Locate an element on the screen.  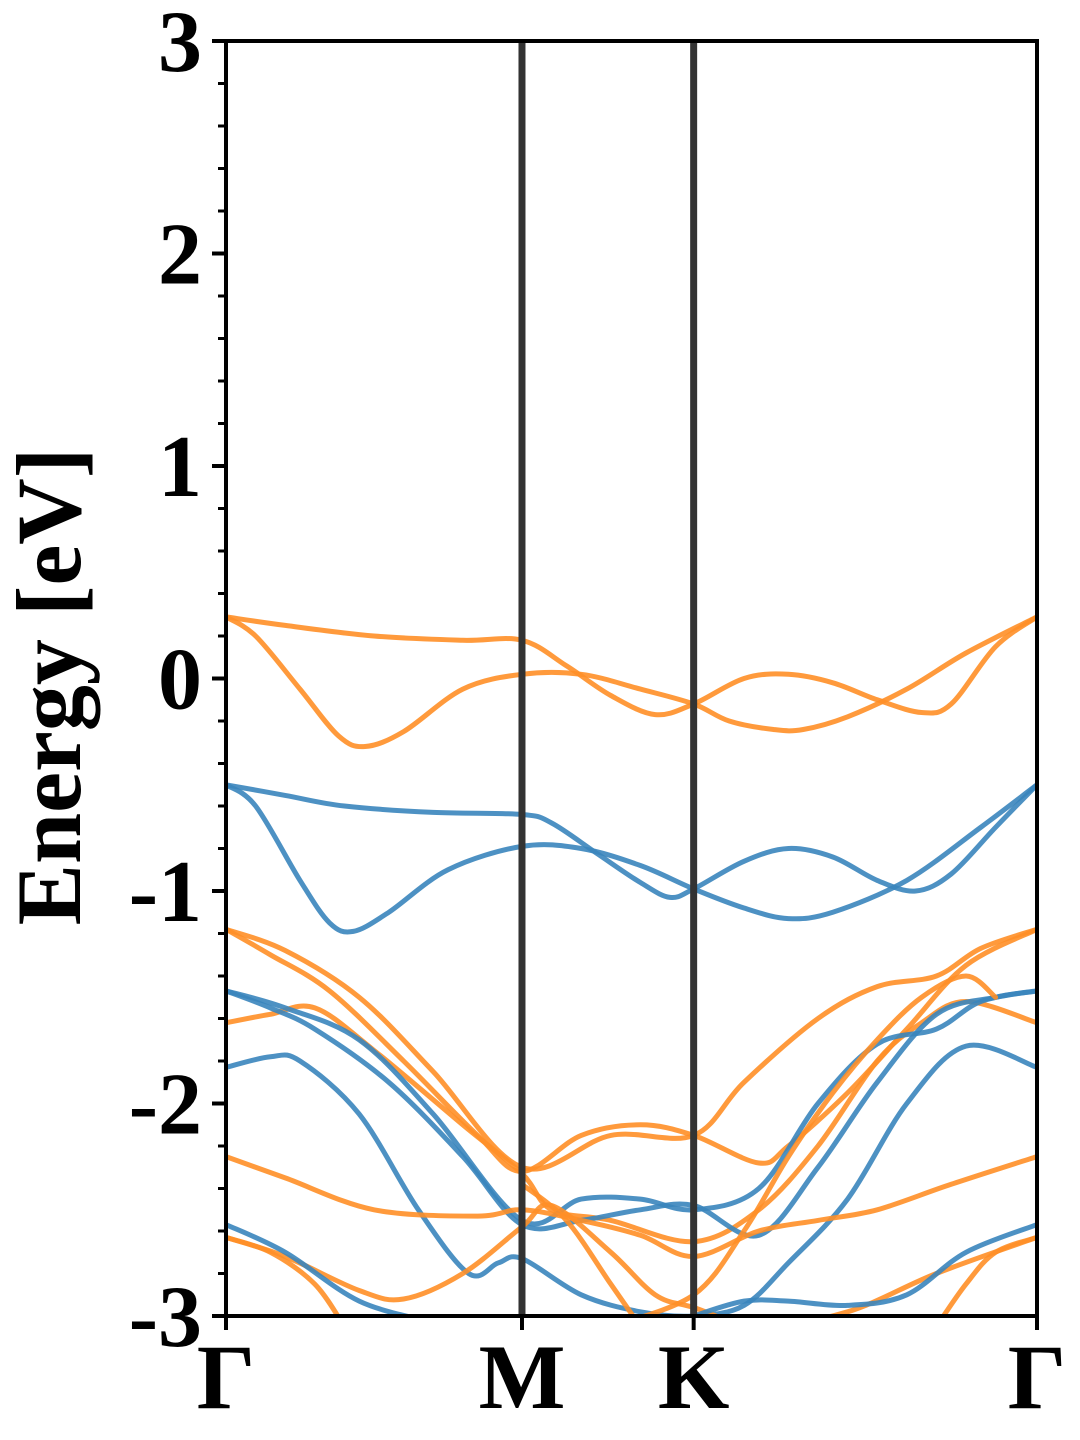
y-axis-ticks: 3 2 1 0 -1 -2 -3 is located at coordinates (177, 683).